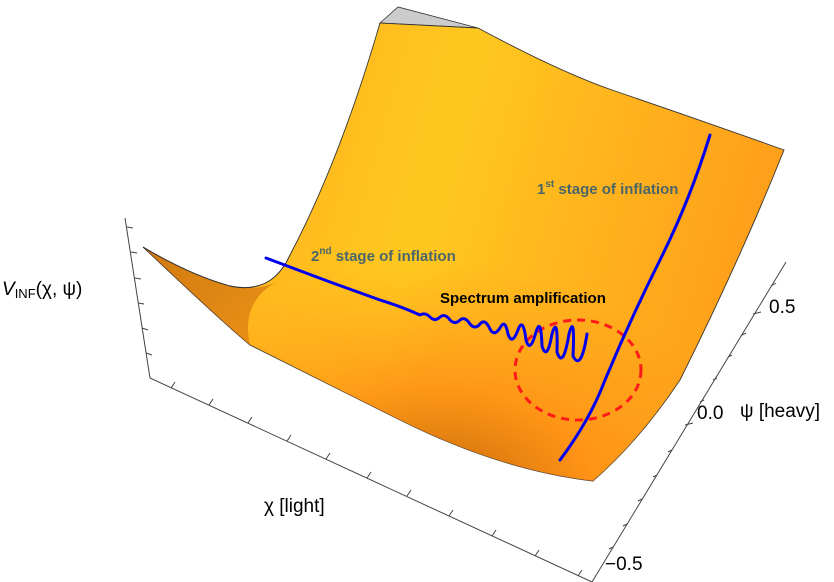 This screenshot has height=582, width=834. I want to click on annotation-spectrum-amplification: Spectrum amplification, so click(523, 298).